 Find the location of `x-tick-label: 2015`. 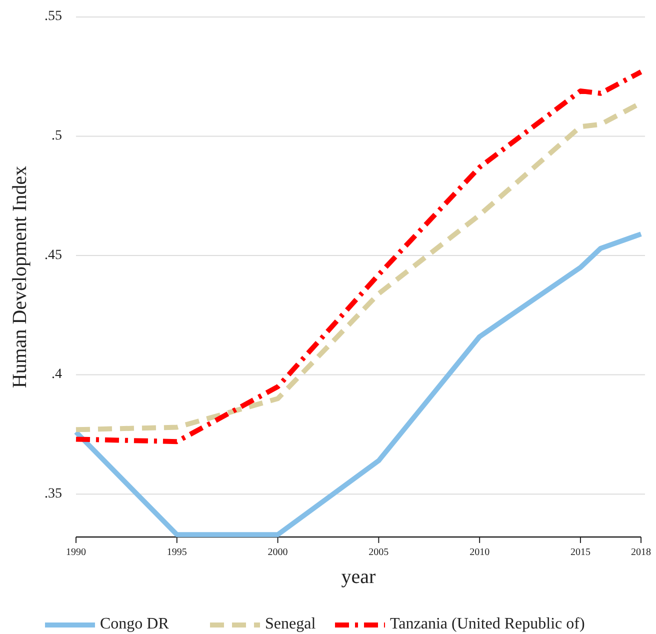

x-tick-label: 2015 is located at coordinates (580, 552).